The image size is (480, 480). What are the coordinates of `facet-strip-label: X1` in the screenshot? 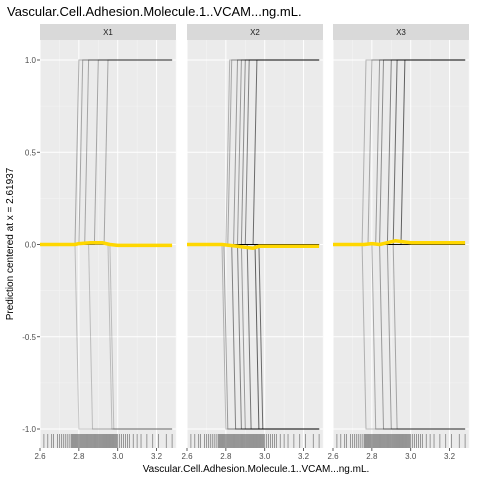 It's located at (108, 32).